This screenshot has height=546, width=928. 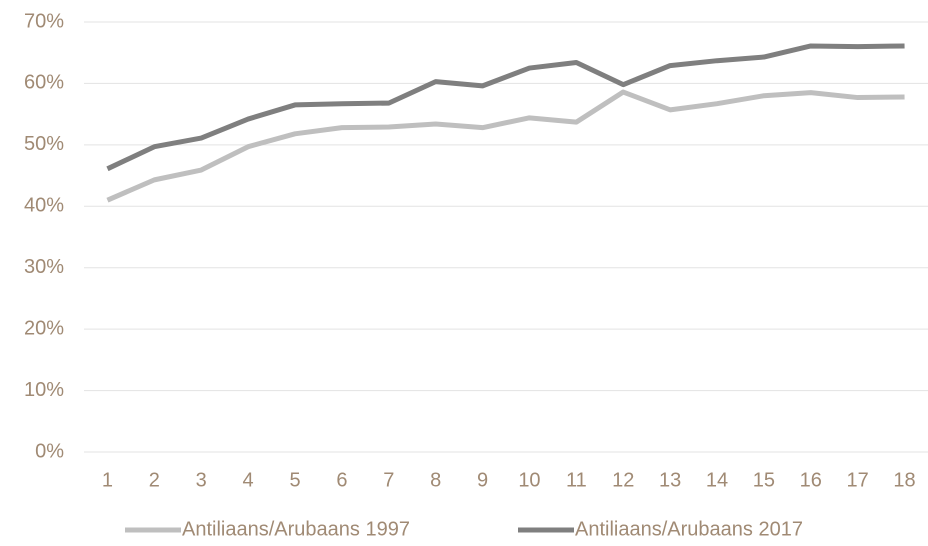 I want to click on legend-label: Antiliaans/Arubaans 1997, so click(x=296, y=529).